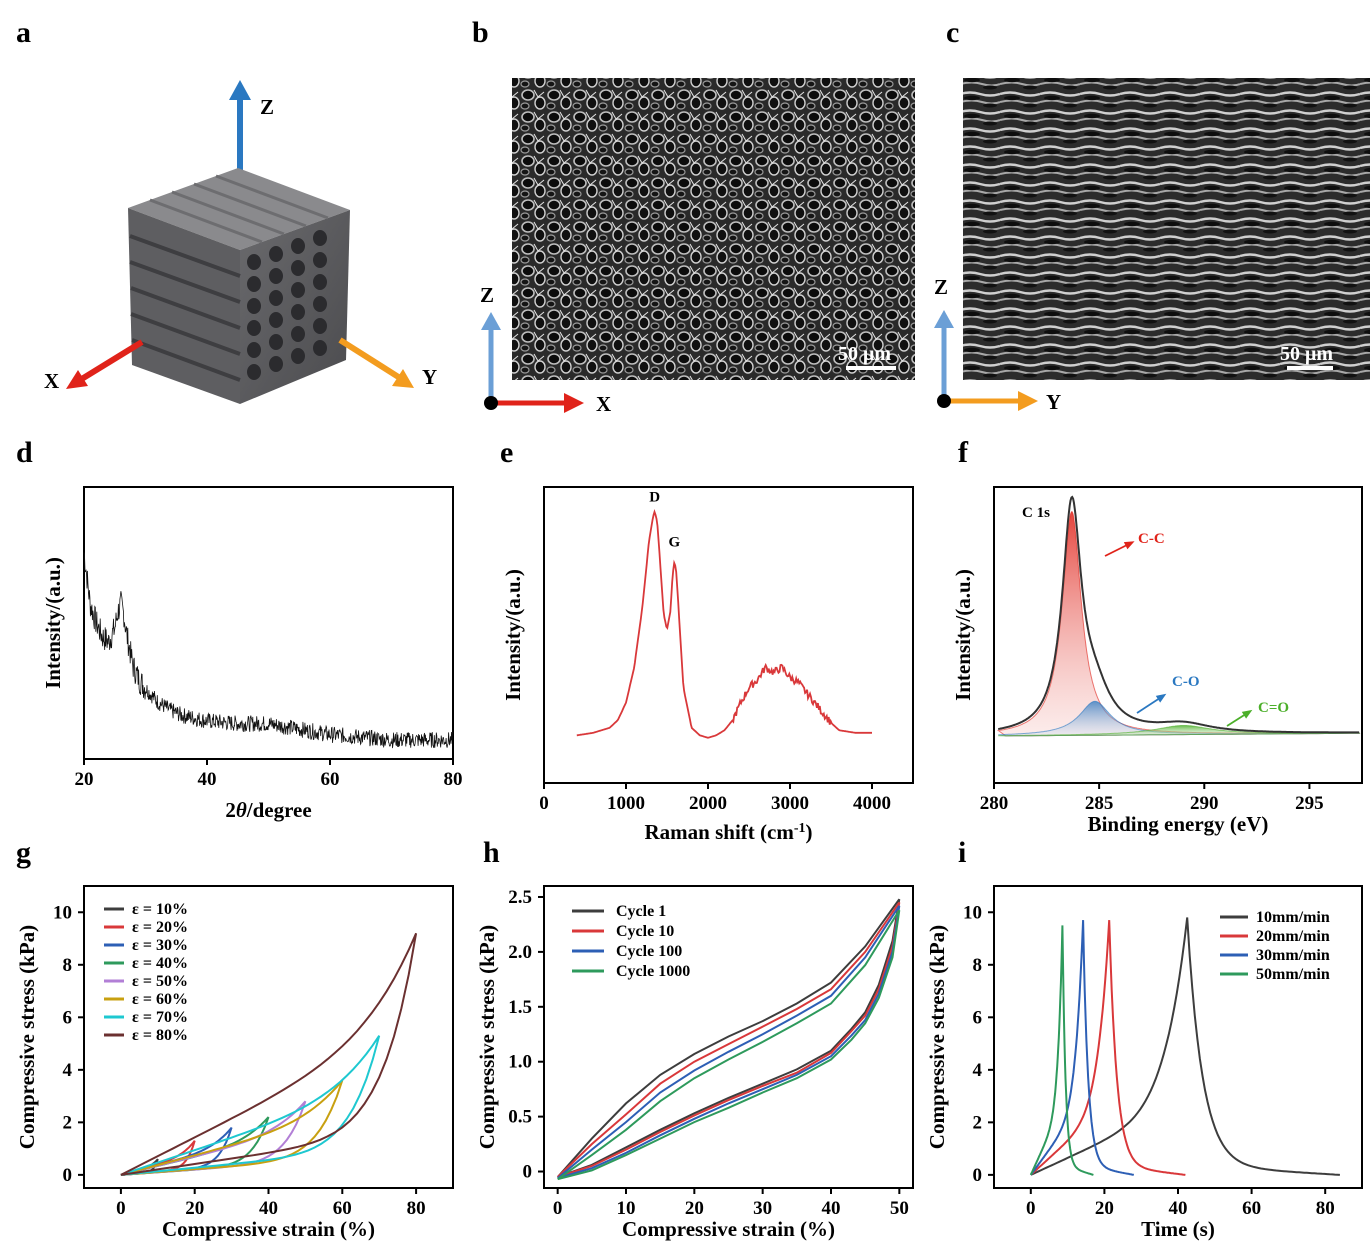  What do you see at coordinates (24, 452) in the screenshot?
I see `panel-letter-d: d` at bounding box center [24, 452].